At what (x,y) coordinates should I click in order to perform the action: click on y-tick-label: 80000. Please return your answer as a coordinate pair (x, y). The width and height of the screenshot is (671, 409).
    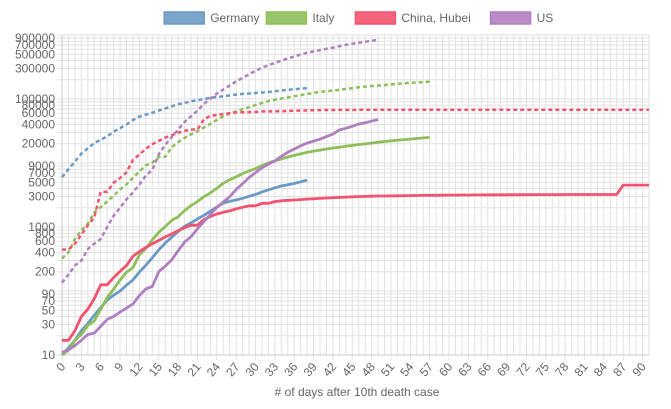
    Looking at the image, I should click on (39, 105).